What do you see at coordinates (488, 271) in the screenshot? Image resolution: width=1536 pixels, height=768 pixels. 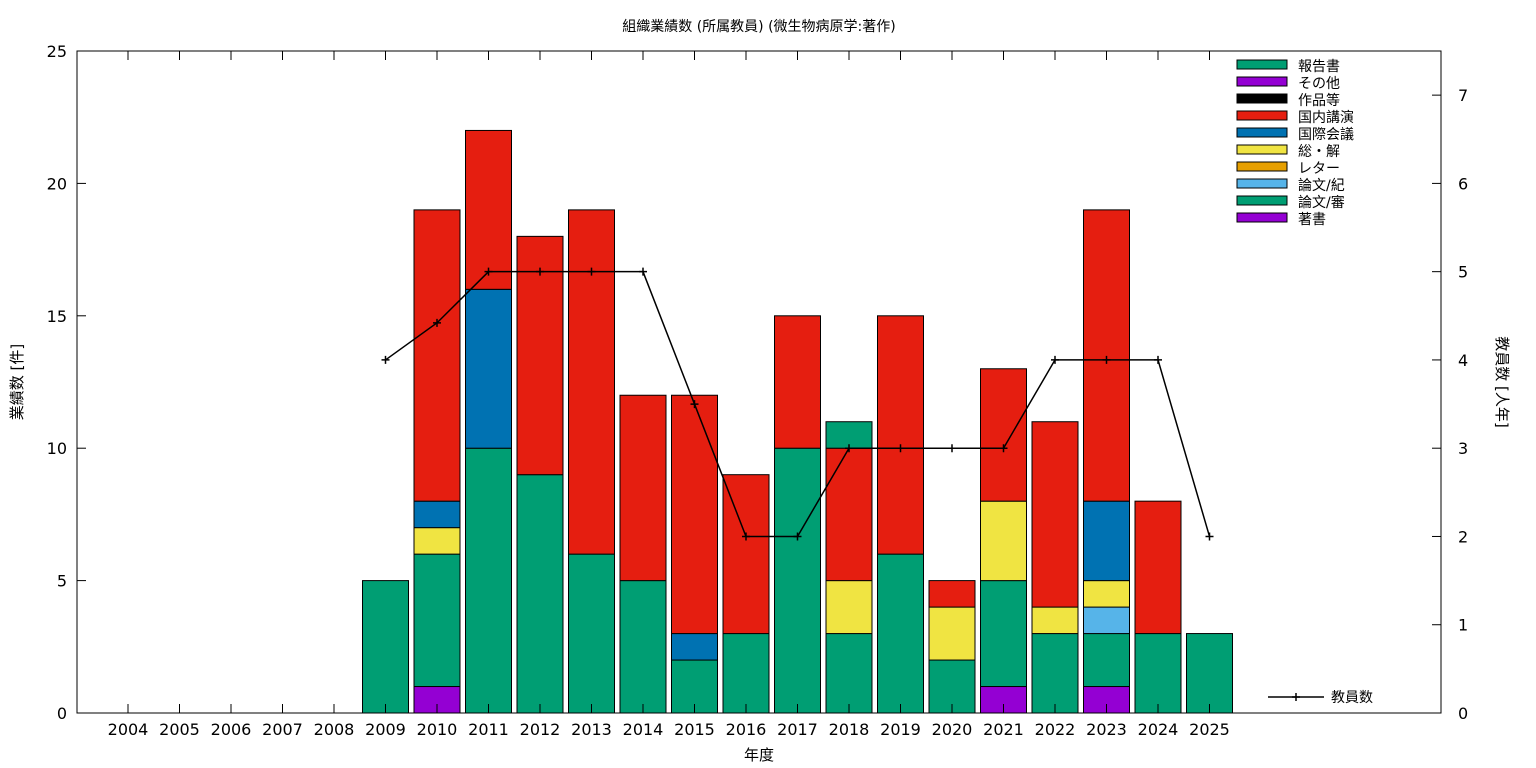 I see `teacher-count-point-2011` at bounding box center [488, 271].